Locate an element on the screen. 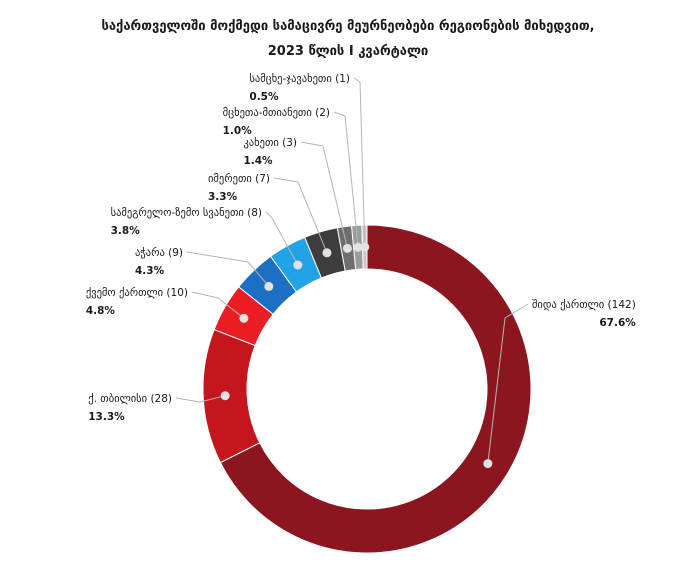 Image resolution: width=696 pixels, height=570 pixels. slice-percent-7: 1.0% is located at coordinates (238, 131).